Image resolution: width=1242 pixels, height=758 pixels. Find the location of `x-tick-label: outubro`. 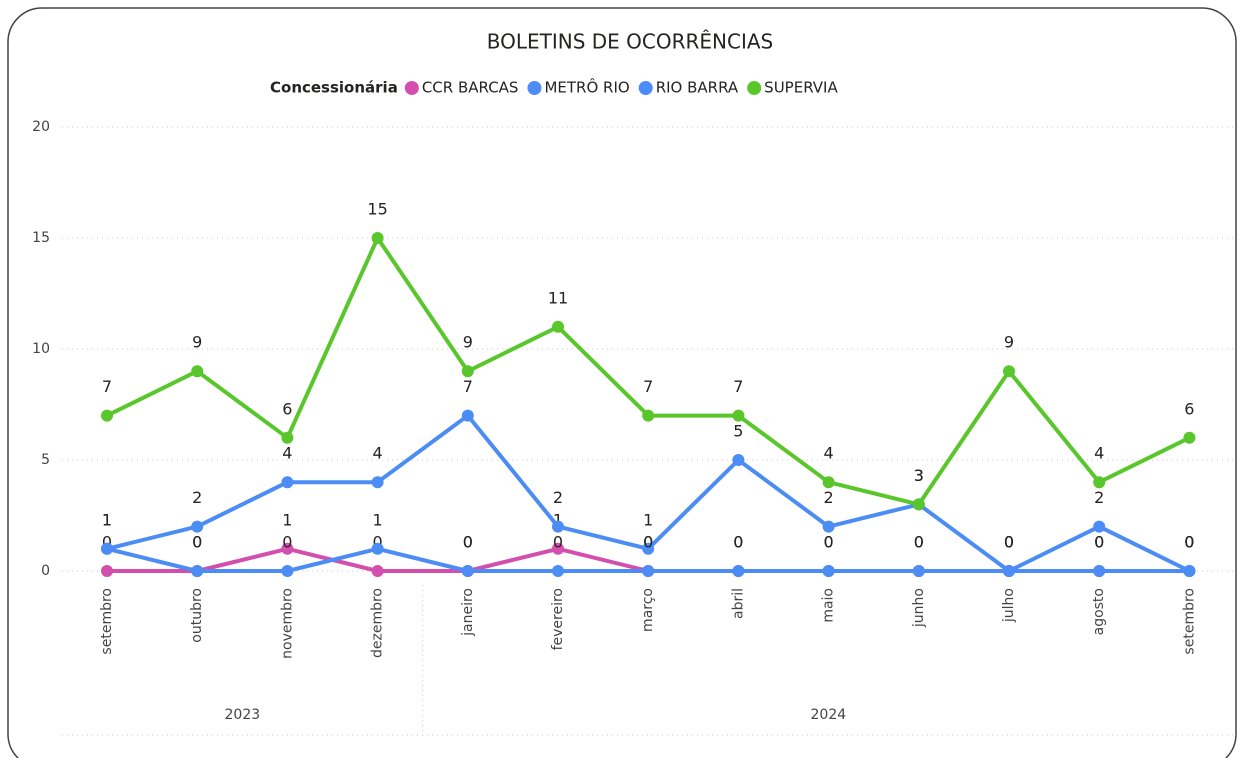

x-tick-label: outubro is located at coordinates (197, 615).